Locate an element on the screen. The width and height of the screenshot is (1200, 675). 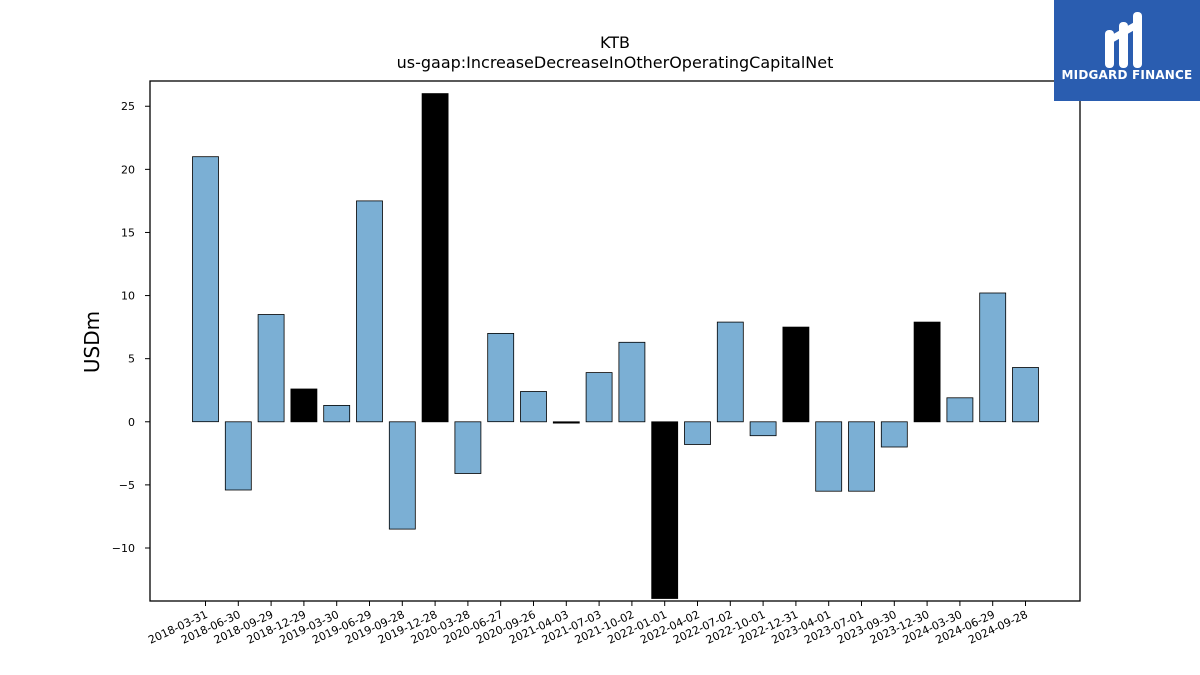
y-tick-label: 0 is located at coordinates (131, 422).